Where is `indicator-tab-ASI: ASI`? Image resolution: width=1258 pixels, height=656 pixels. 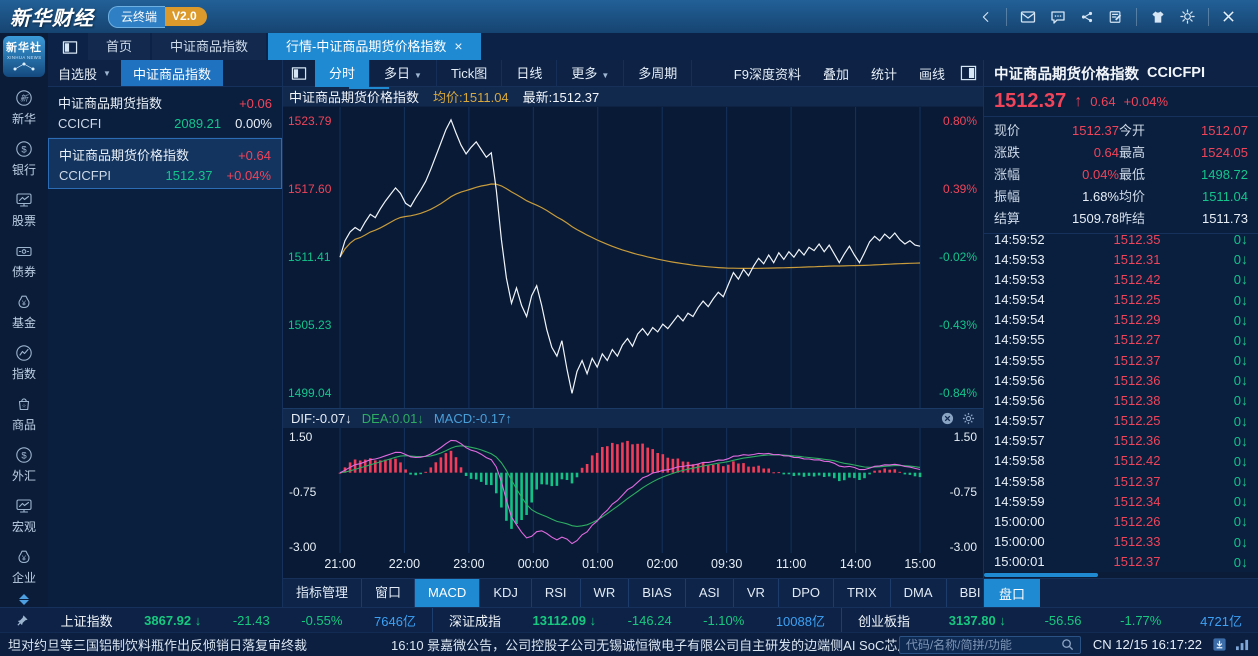
indicator-tab-ASI: ASI is located at coordinates (710, 593).